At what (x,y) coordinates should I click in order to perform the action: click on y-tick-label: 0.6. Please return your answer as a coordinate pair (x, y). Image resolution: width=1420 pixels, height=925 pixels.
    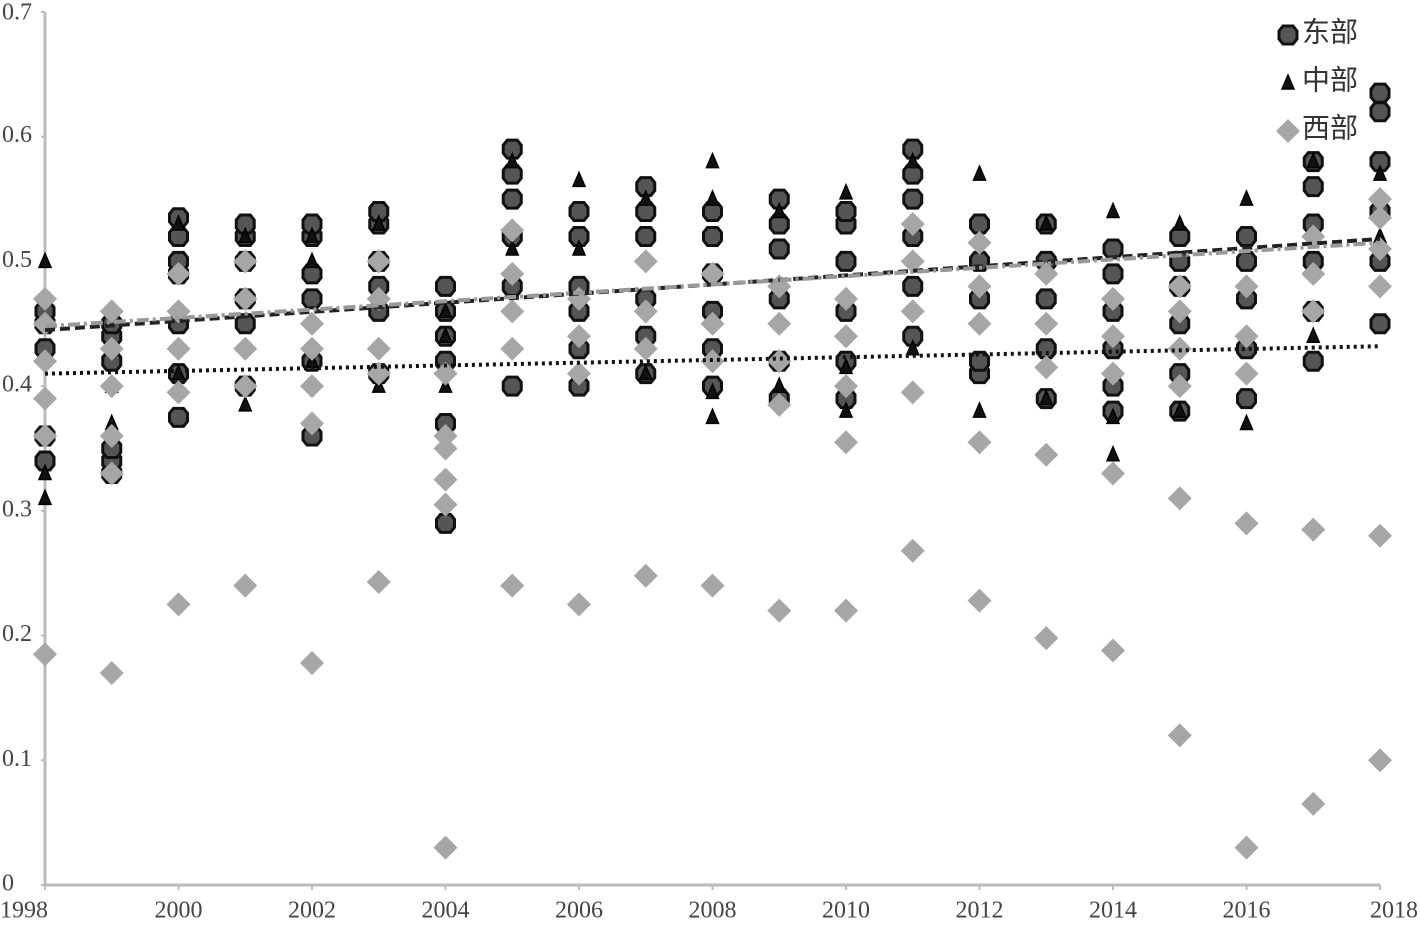
    Looking at the image, I should click on (17, 135).